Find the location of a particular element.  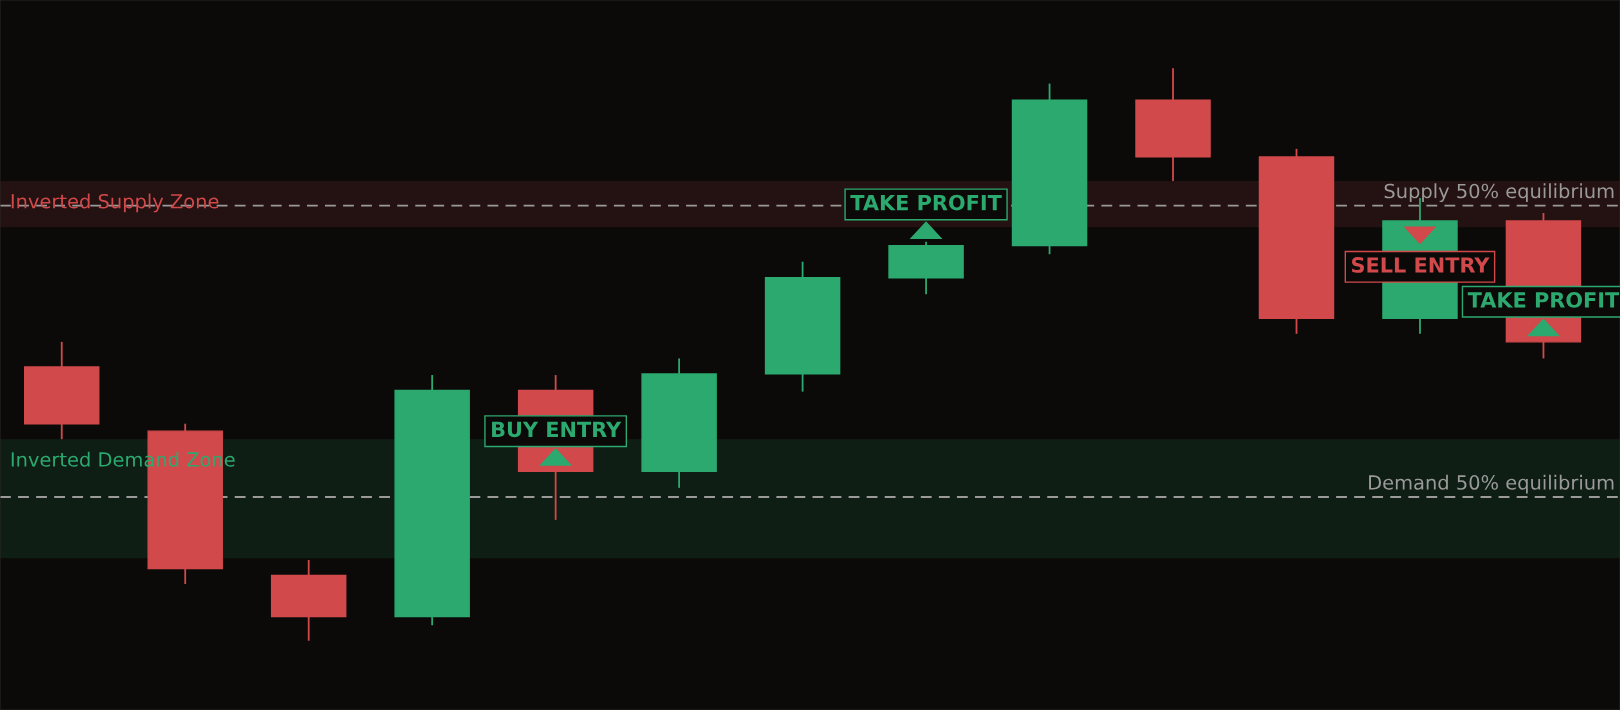

annotation: SELL ENTRY is located at coordinates (1421, 265).